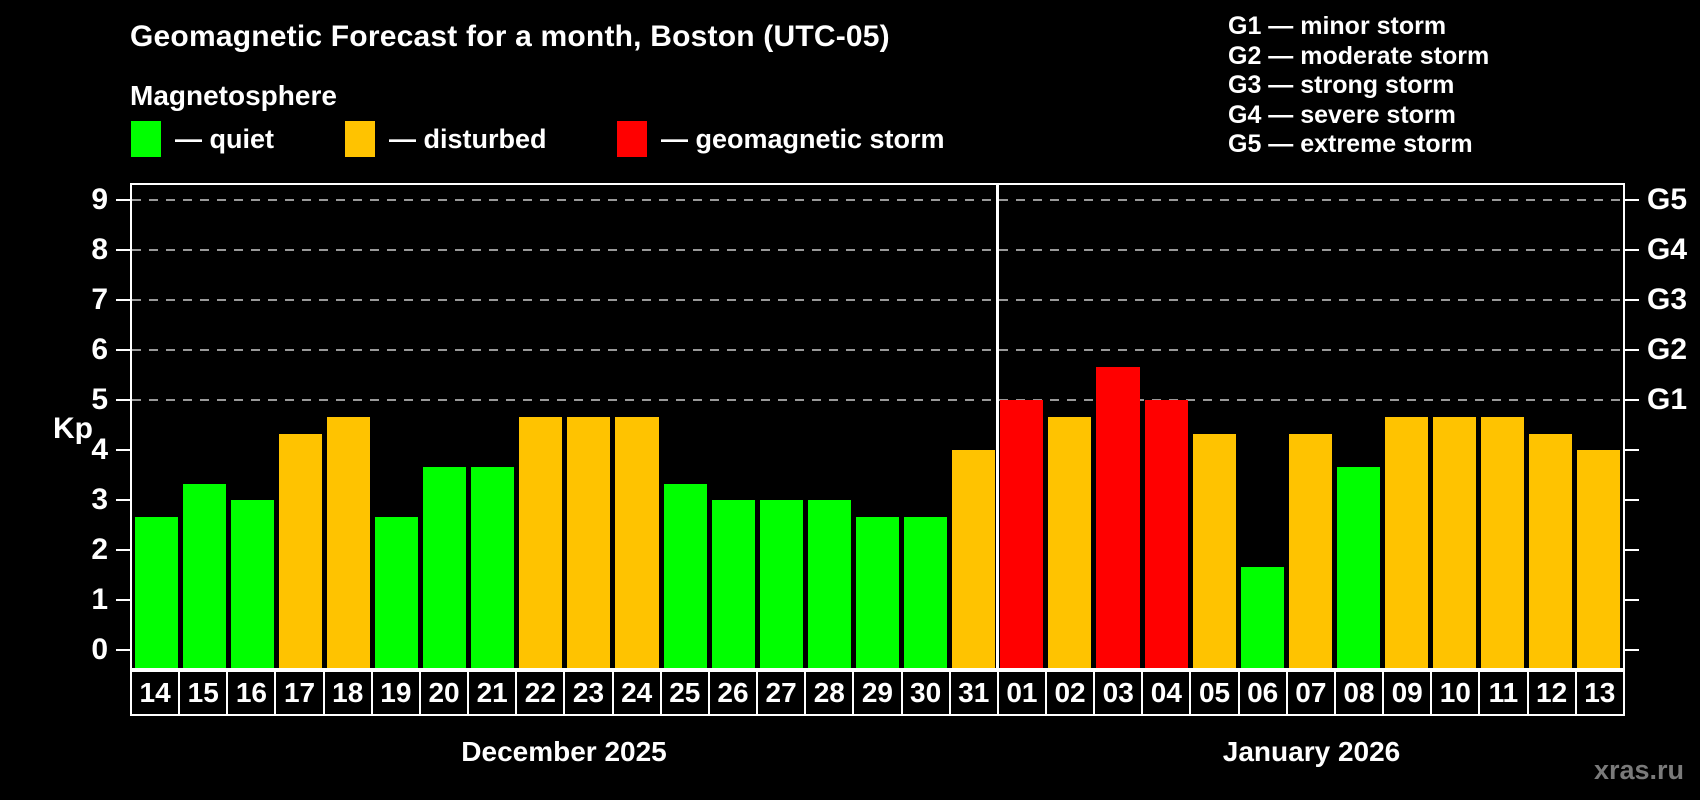 Image resolution: width=1700 pixels, height=800 pixels. I want to click on date-cell-07: 07, so click(1309, 693).